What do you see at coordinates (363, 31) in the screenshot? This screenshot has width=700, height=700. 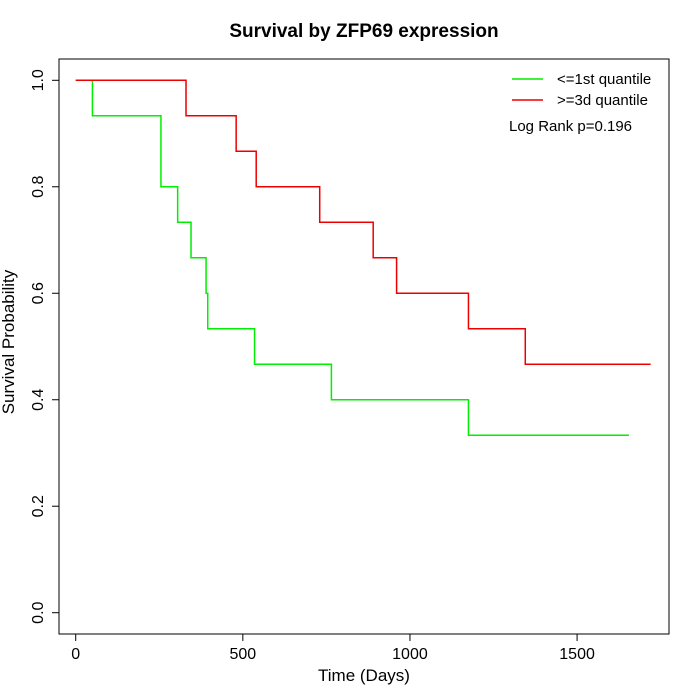 I see `chart-title: Survival by ZFP69 expression` at bounding box center [363, 31].